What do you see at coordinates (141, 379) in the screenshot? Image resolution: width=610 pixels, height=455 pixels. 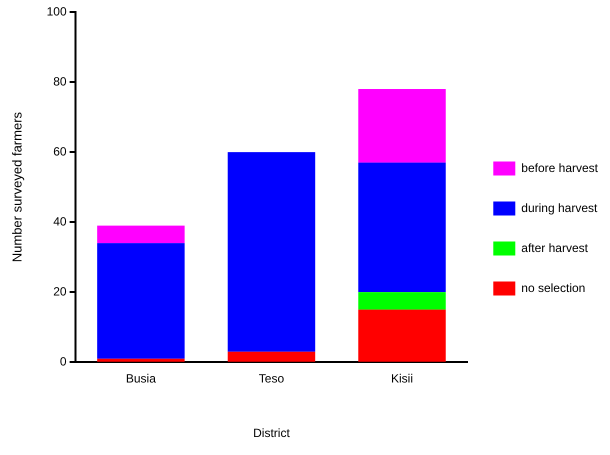 I see `x-tick-label: Busia` at bounding box center [141, 379].